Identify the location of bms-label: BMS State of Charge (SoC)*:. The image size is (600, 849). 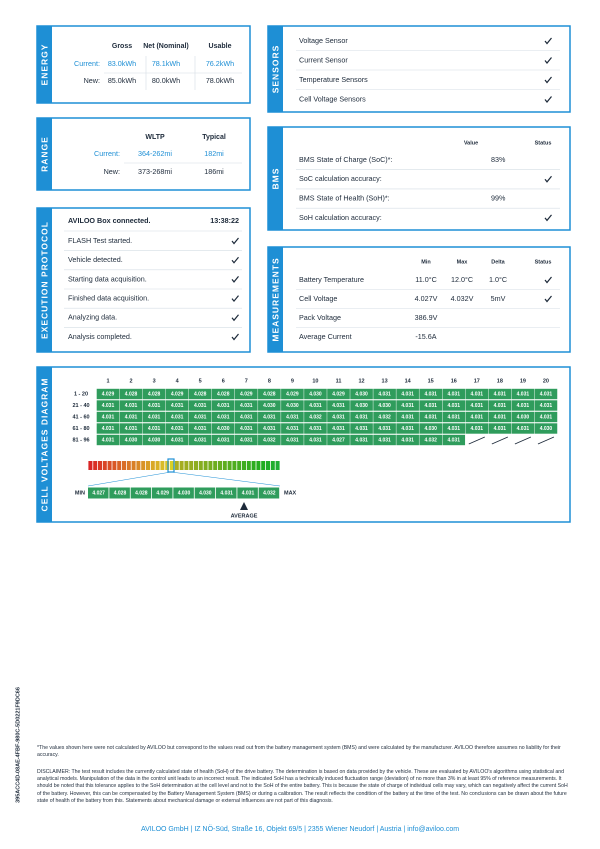
(345, 159).